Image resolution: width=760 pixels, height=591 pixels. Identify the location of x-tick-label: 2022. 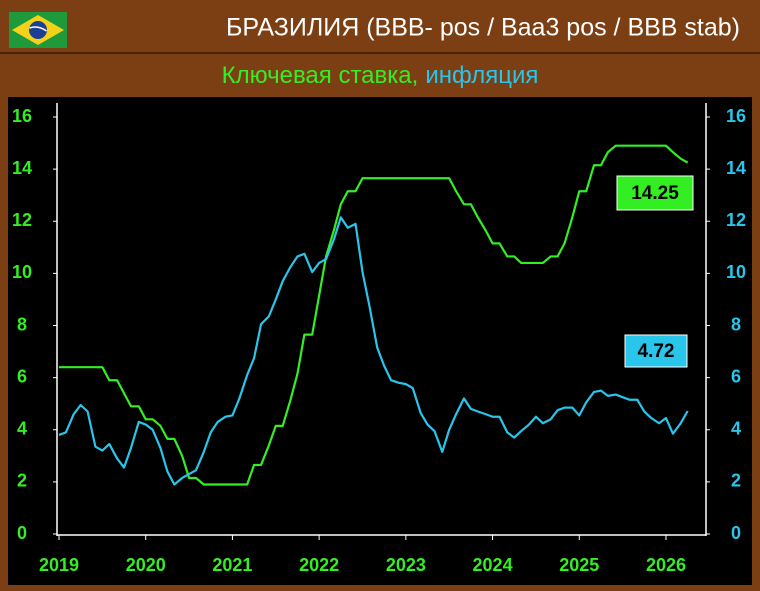
(319, 565).